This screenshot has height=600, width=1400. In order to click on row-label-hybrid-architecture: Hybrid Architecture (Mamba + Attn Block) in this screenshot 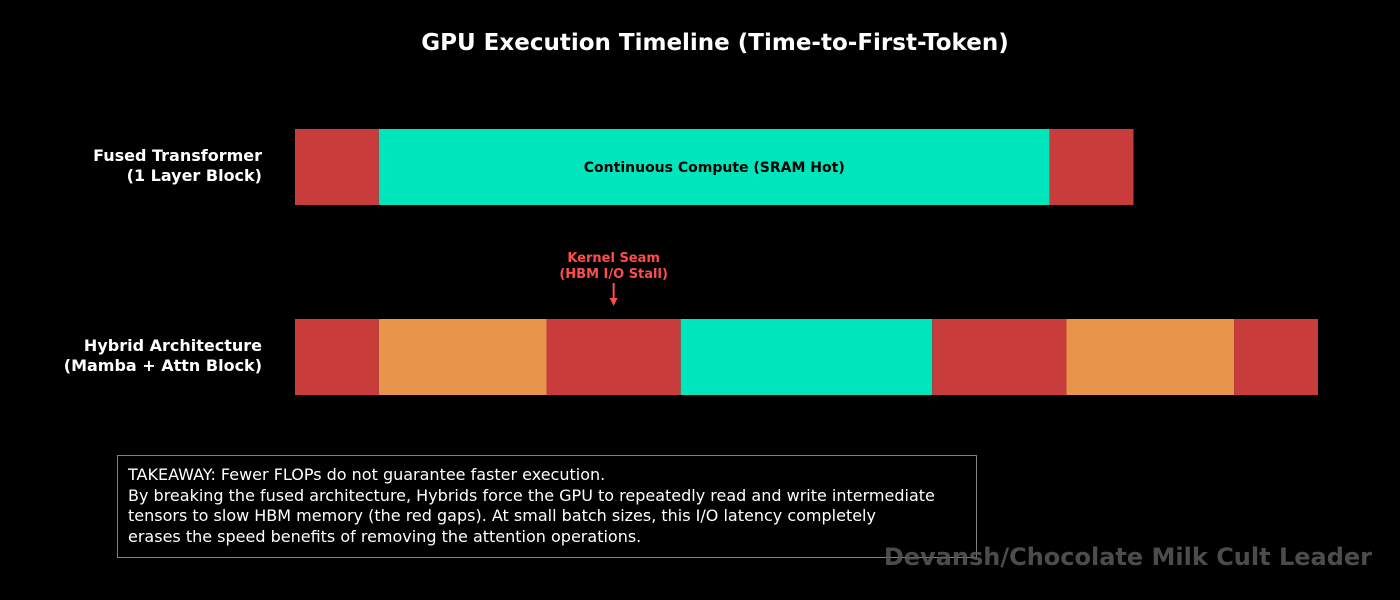, I will do `click(163, 356)`.